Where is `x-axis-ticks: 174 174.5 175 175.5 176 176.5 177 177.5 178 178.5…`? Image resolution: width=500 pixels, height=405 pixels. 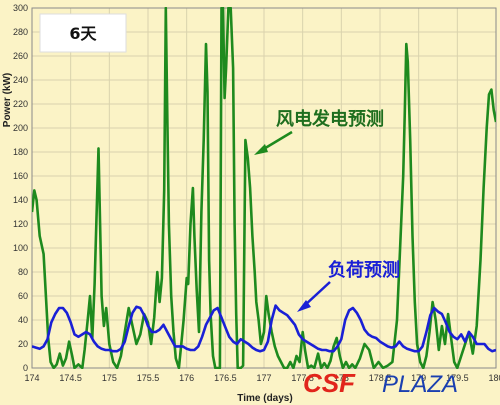
x-axis-ticks: 174 174.5 175 175.5 176 176.5 177 177.5 178 178.5… is located at coordinates (262, 378).